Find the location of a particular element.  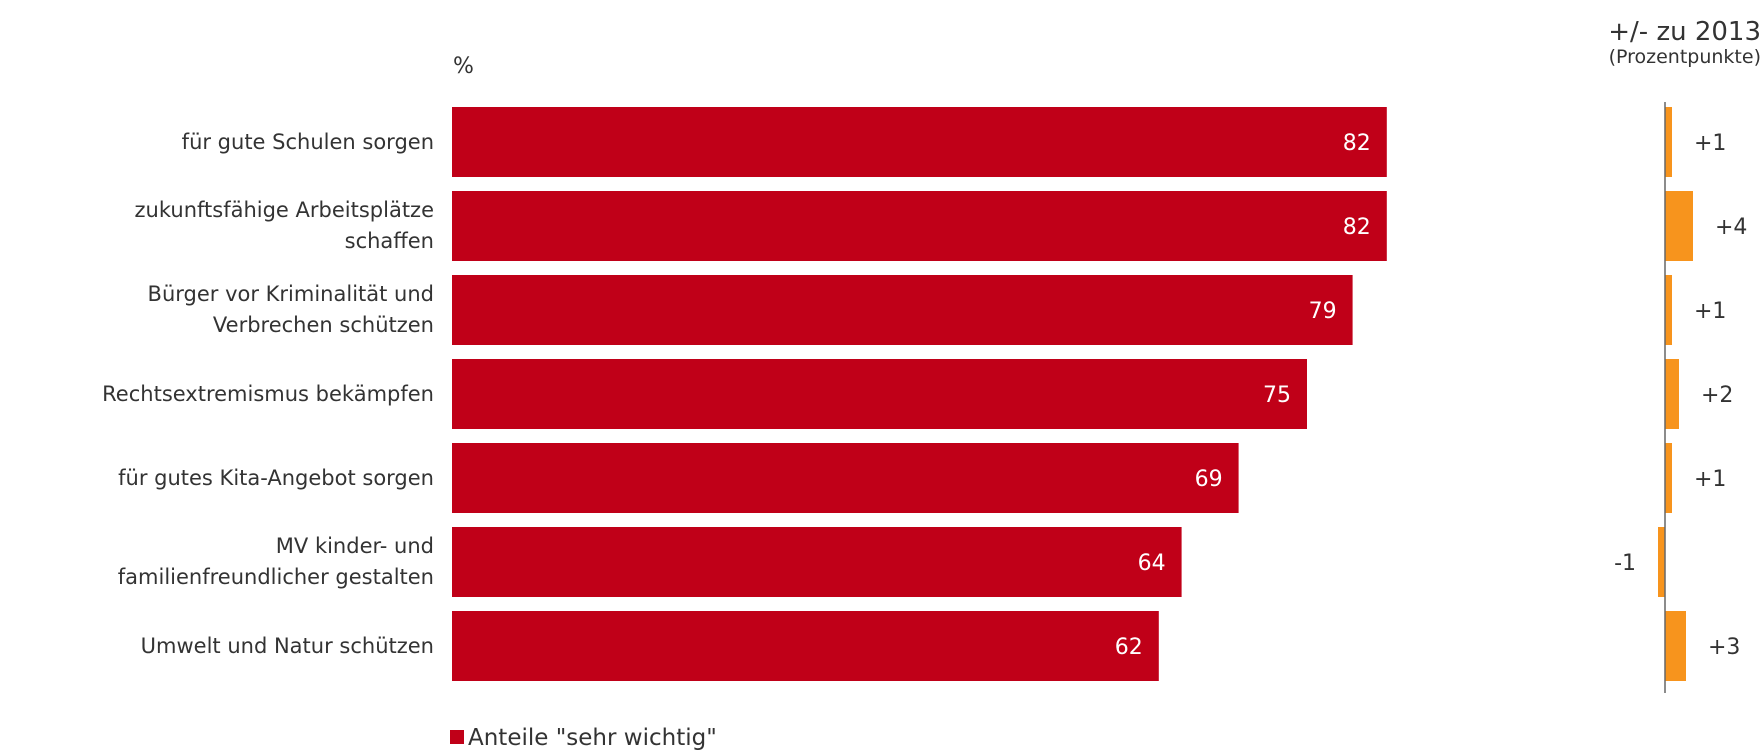

category-label-line: zukunftsfähige Arbeitsplätze is located at coordinates (284, 210).